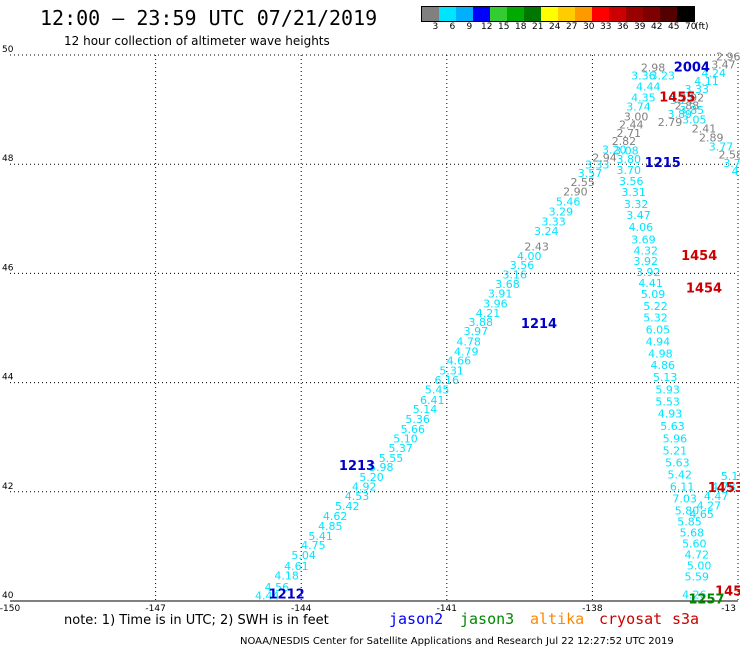 Image resolution: width=740 pixels, height=650 pixels. What do you see at coordinates (400, 448) in the screenshot?
I see `wave-height-value: 5.37` at bounding box center [400, 448].